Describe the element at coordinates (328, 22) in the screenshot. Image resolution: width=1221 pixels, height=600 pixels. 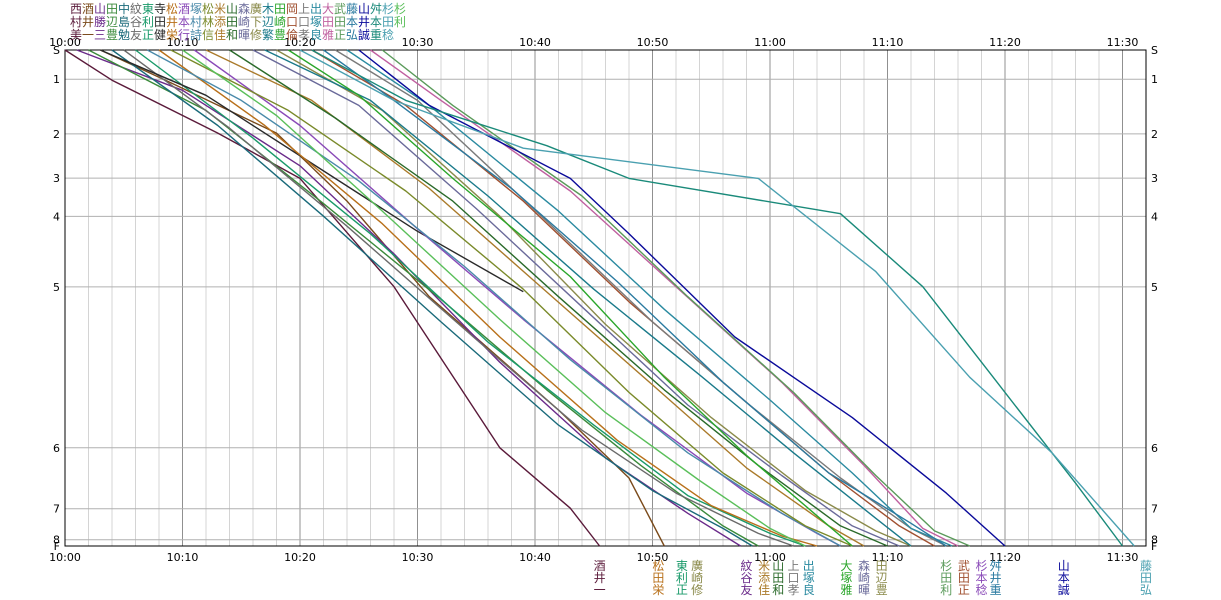
I see `legend-char-21-1: 田` at that location.